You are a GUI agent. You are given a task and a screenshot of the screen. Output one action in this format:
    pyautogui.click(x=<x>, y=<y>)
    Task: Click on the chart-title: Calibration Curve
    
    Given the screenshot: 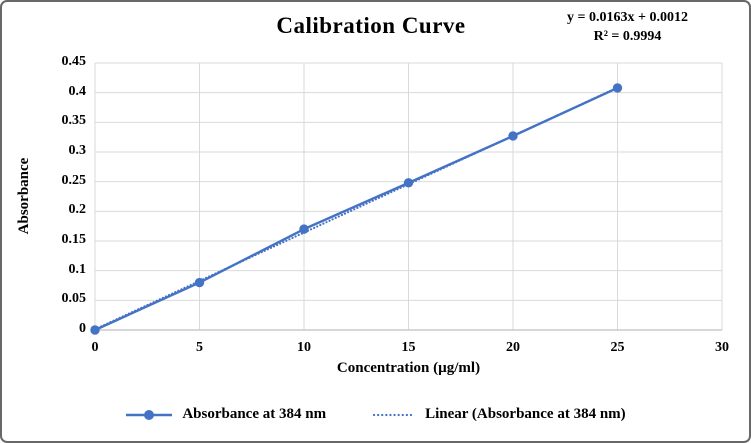 What is the action you would take?
    pyautogui.click(x=371, y=25)
    